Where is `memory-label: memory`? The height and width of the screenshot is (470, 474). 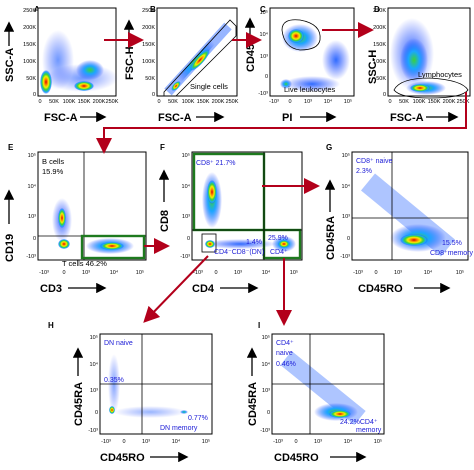 memory-label: memory is located at coordinates (369, 430).